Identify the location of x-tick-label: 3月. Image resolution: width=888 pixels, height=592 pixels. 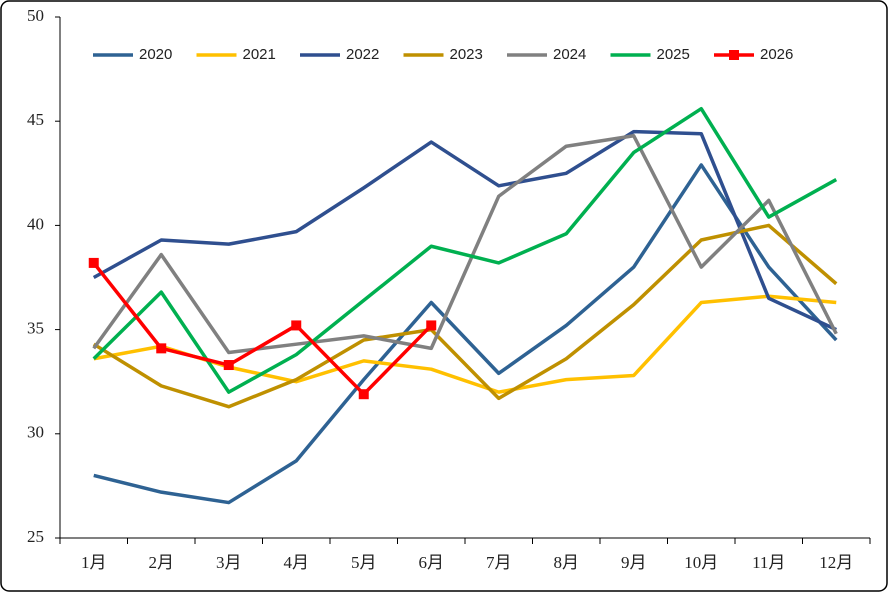
(229, 562).